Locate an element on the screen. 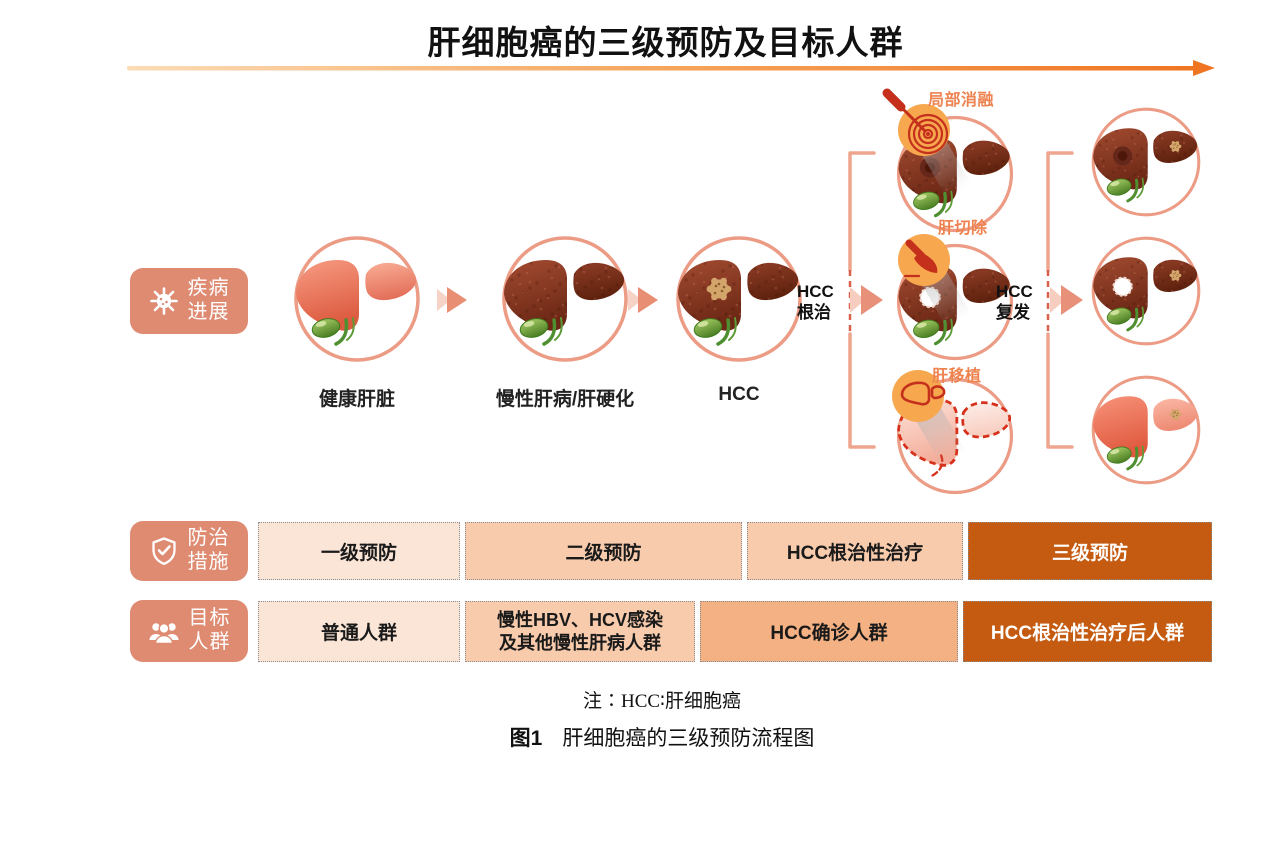 The image size is (1269, 848). hcc-liver-illustration is located at coordinates (739, 299).